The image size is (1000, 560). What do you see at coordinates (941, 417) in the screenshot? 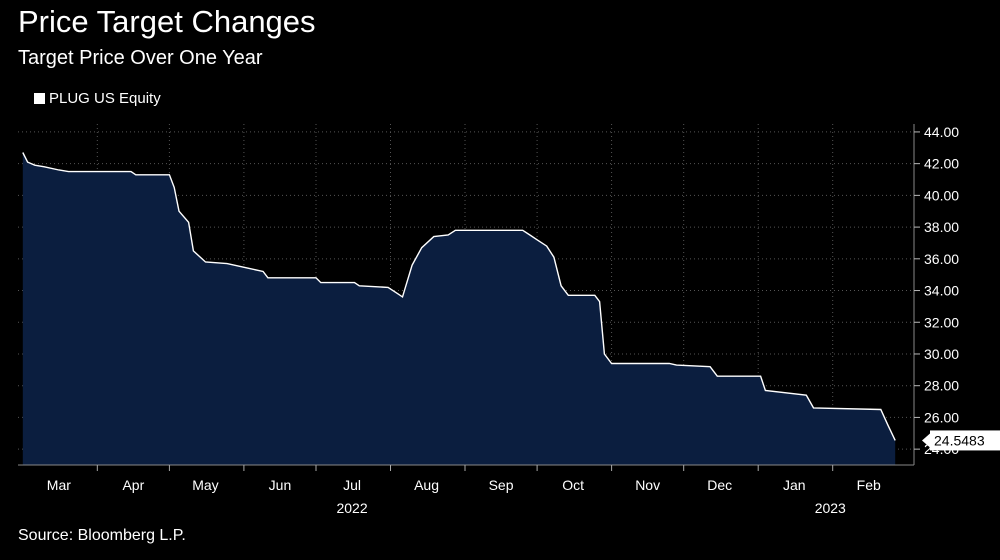
I see `y-tick-label: 26.00` at bounding box center [941, 417].